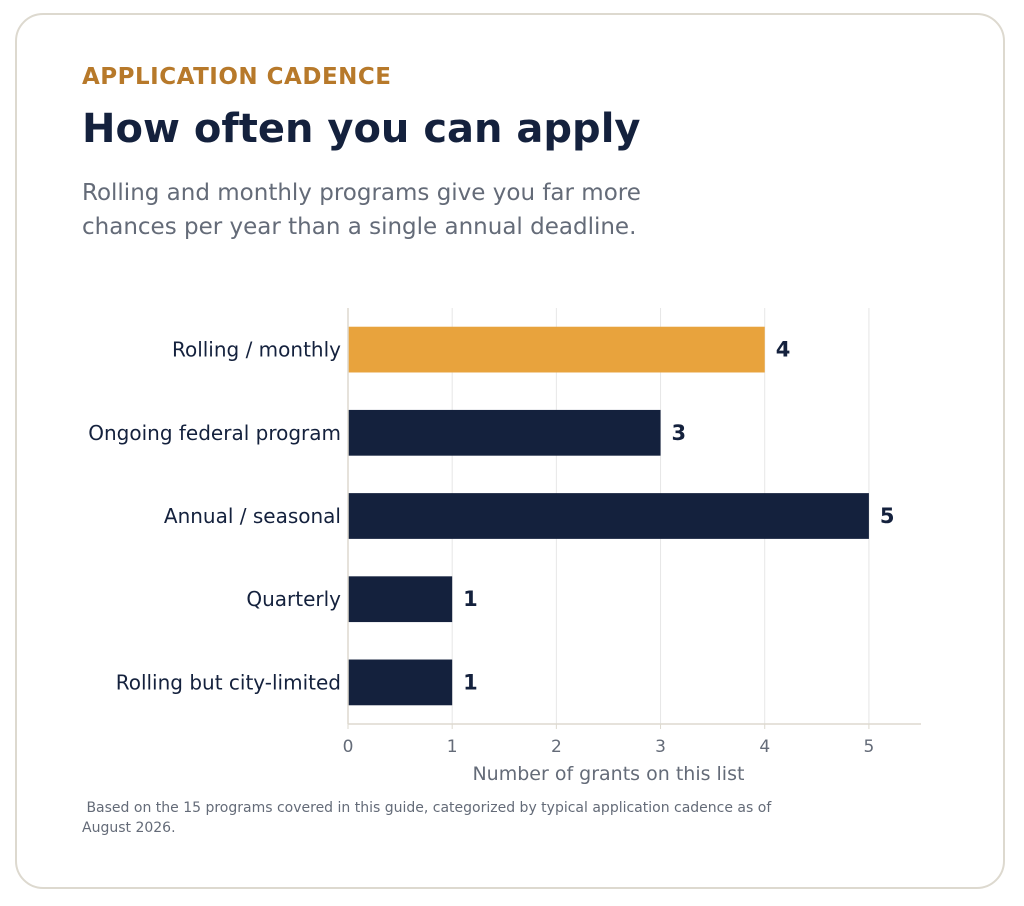 The height and width of the screenshot is (906, 1024). What do you see at coordinates (256, 350) in the screenshot?
I see `category-label-0: Rolling / monthly` at bounding box center [256, 350].